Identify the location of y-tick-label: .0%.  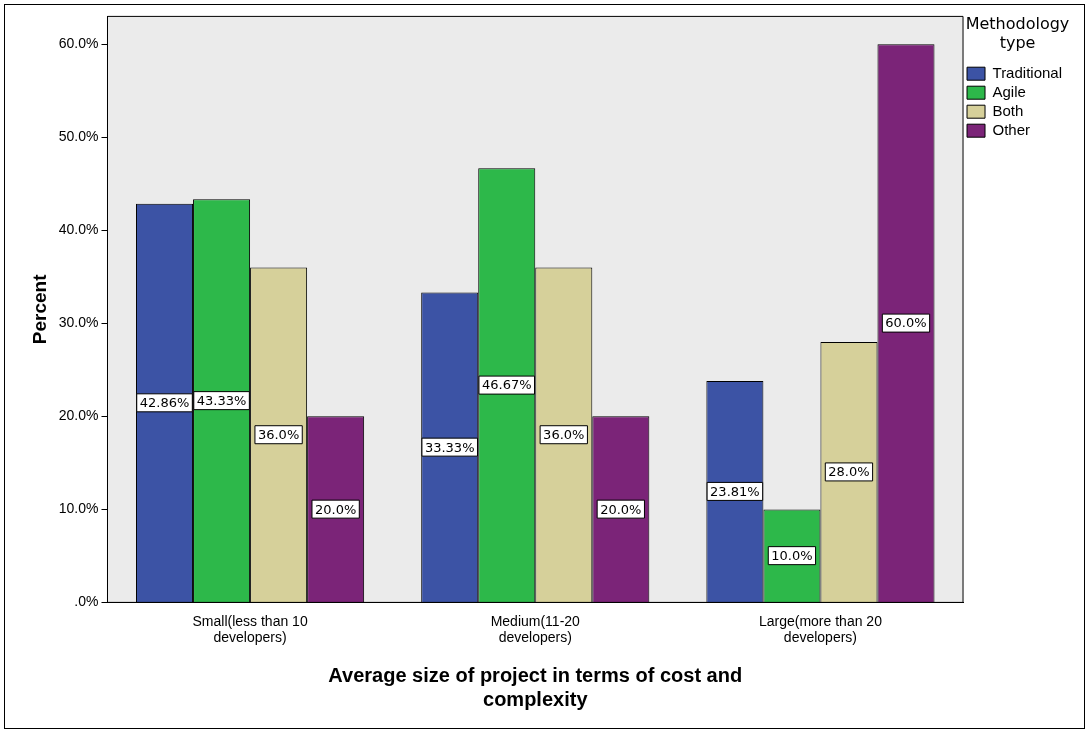
(86, 601).